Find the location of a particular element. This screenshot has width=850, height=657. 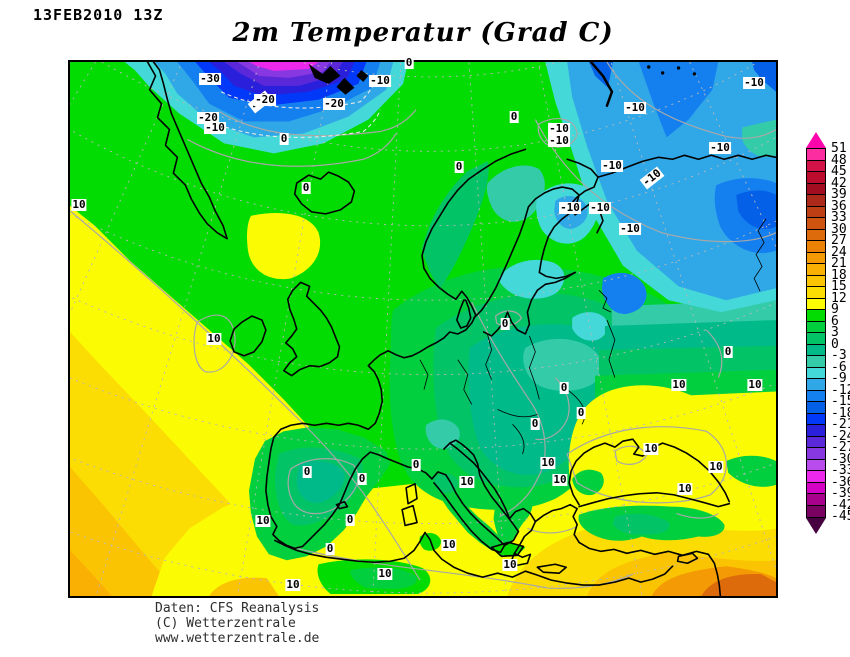

colorbar-tick-label: -42 is located at coordinates (840, 505).